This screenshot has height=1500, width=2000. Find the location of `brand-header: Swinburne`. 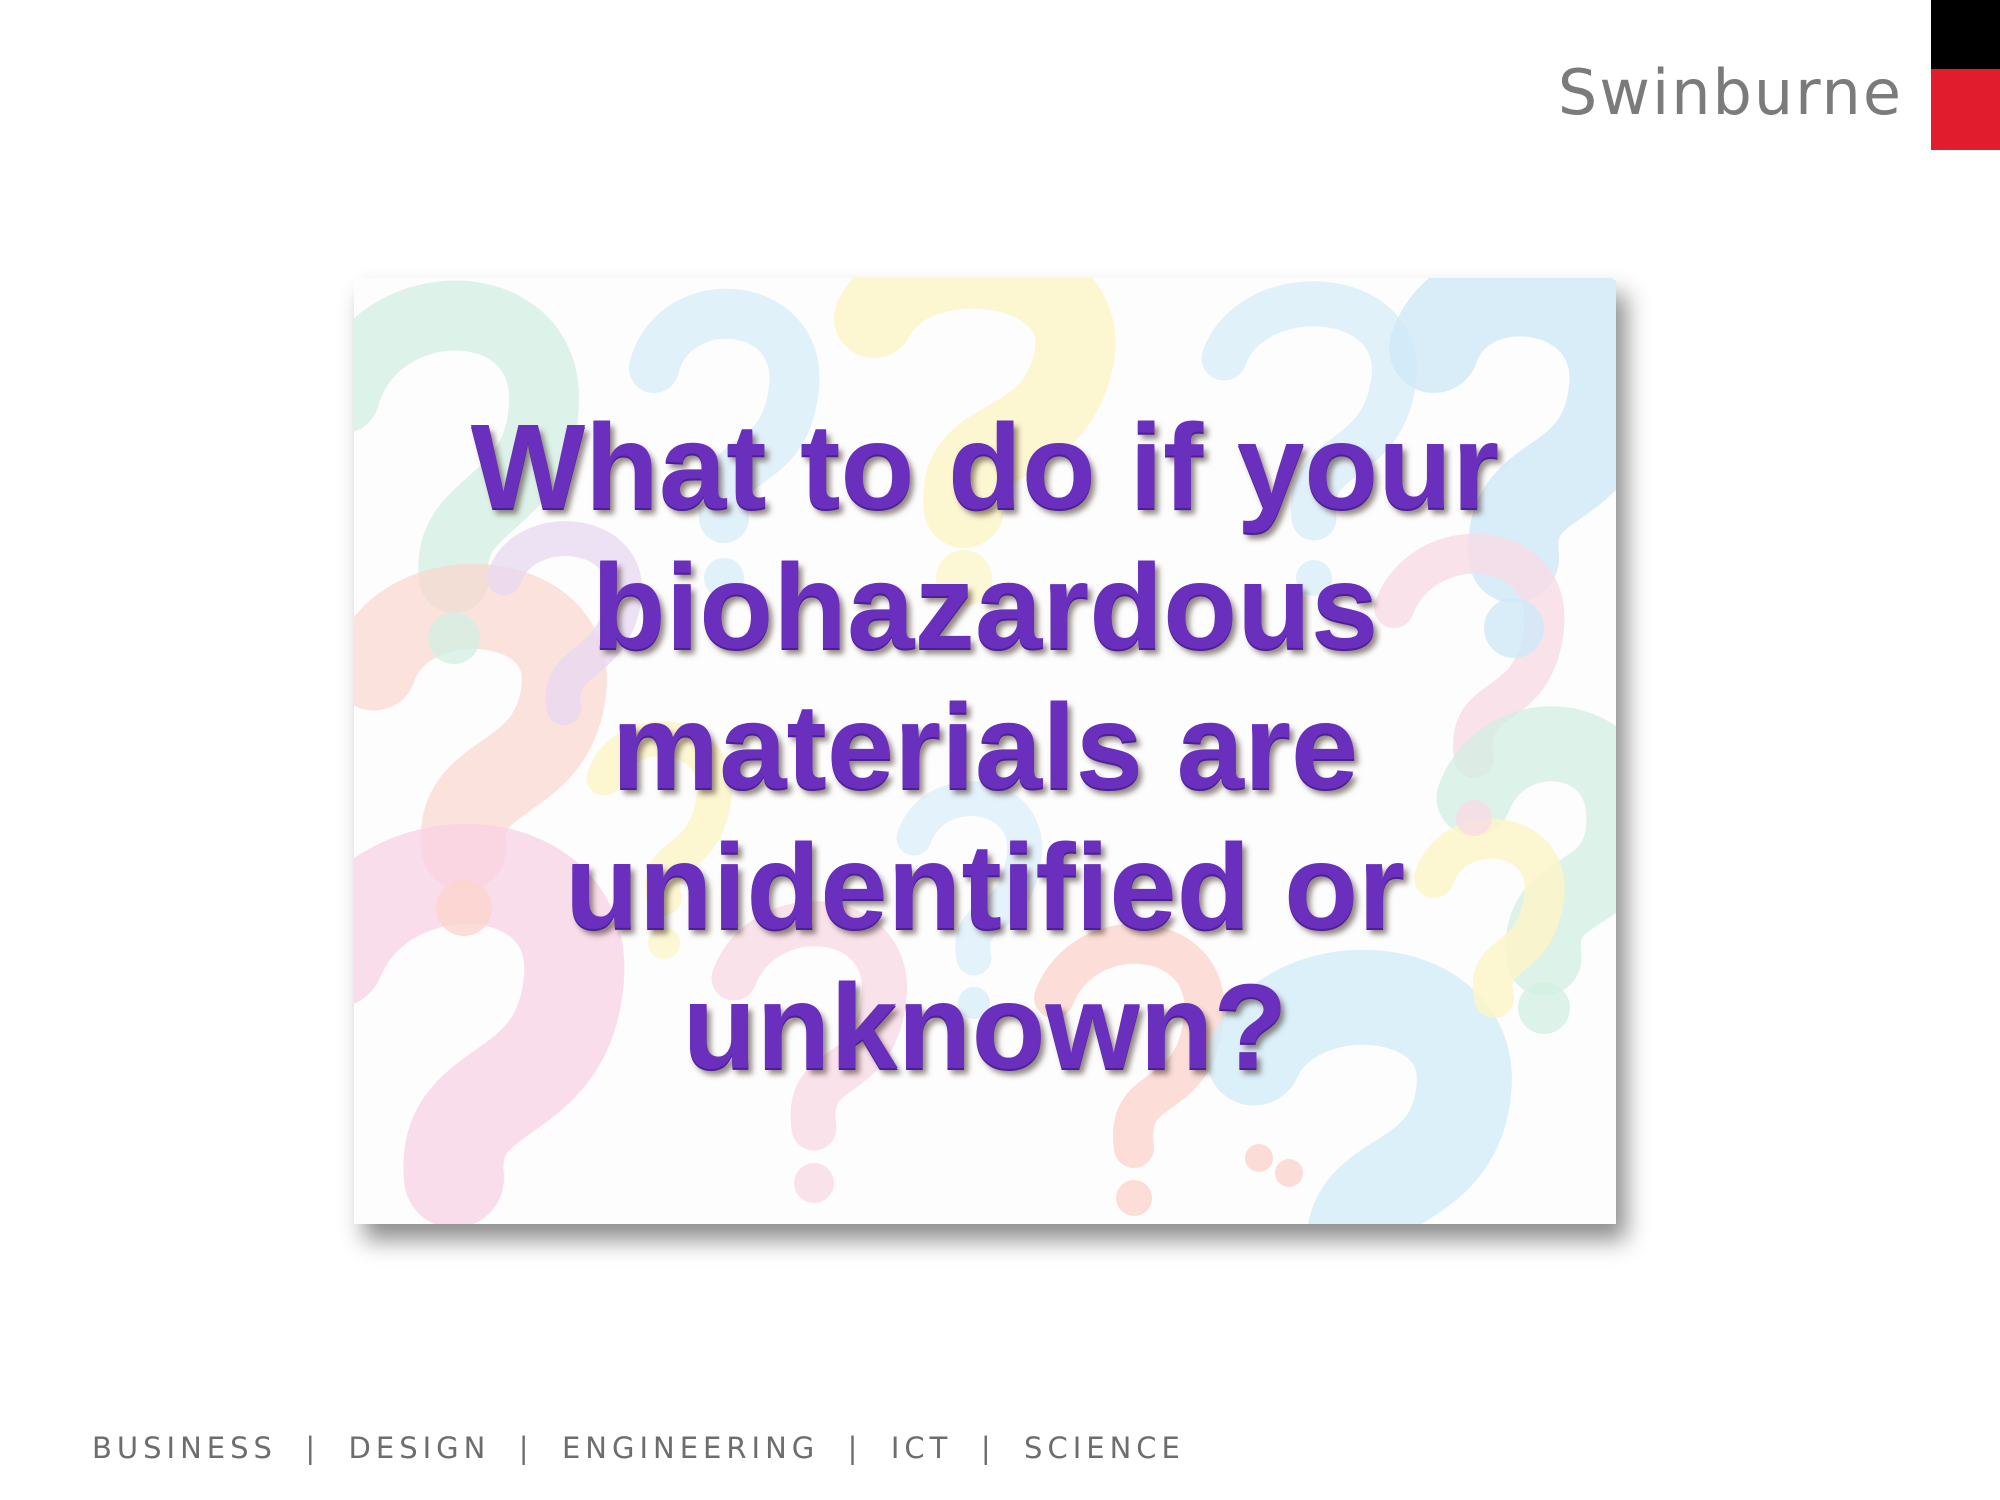

brand-header: Swinburne is located at coordinates (1690, 75).